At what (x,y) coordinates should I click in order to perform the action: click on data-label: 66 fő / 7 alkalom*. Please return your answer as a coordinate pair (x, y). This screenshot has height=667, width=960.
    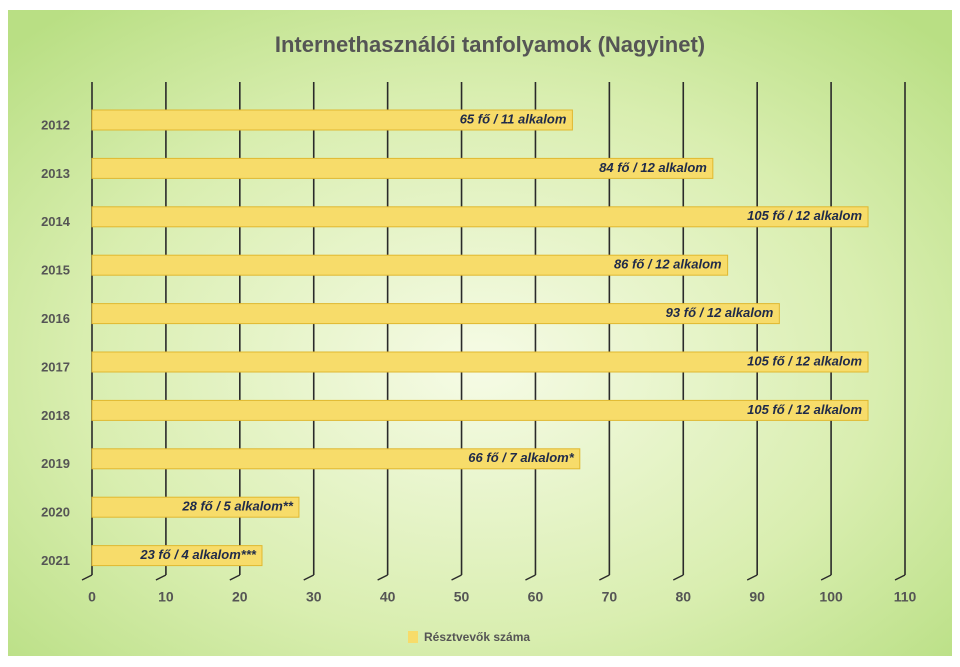
    Looking at the image, I should click on (521, 457).